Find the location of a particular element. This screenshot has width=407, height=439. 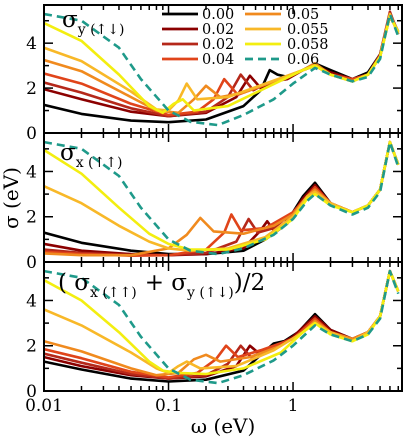

panel-label-open: ( σ is located at coordinates (74, 283).